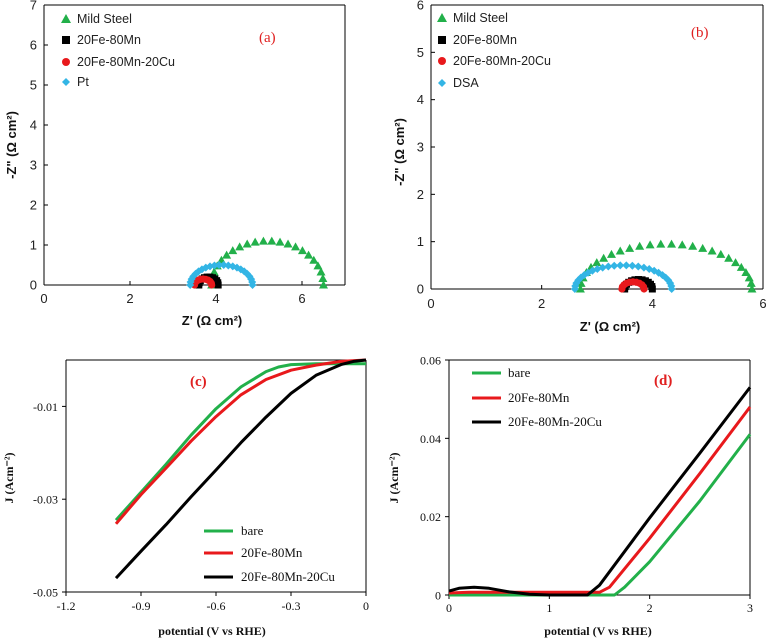 This screenshot has height=642, width=768. What do you see at coordinates (252, 530) in the screenshot?
I see `chart-c-legend-bare: bare` at bounding box center [252, 530].